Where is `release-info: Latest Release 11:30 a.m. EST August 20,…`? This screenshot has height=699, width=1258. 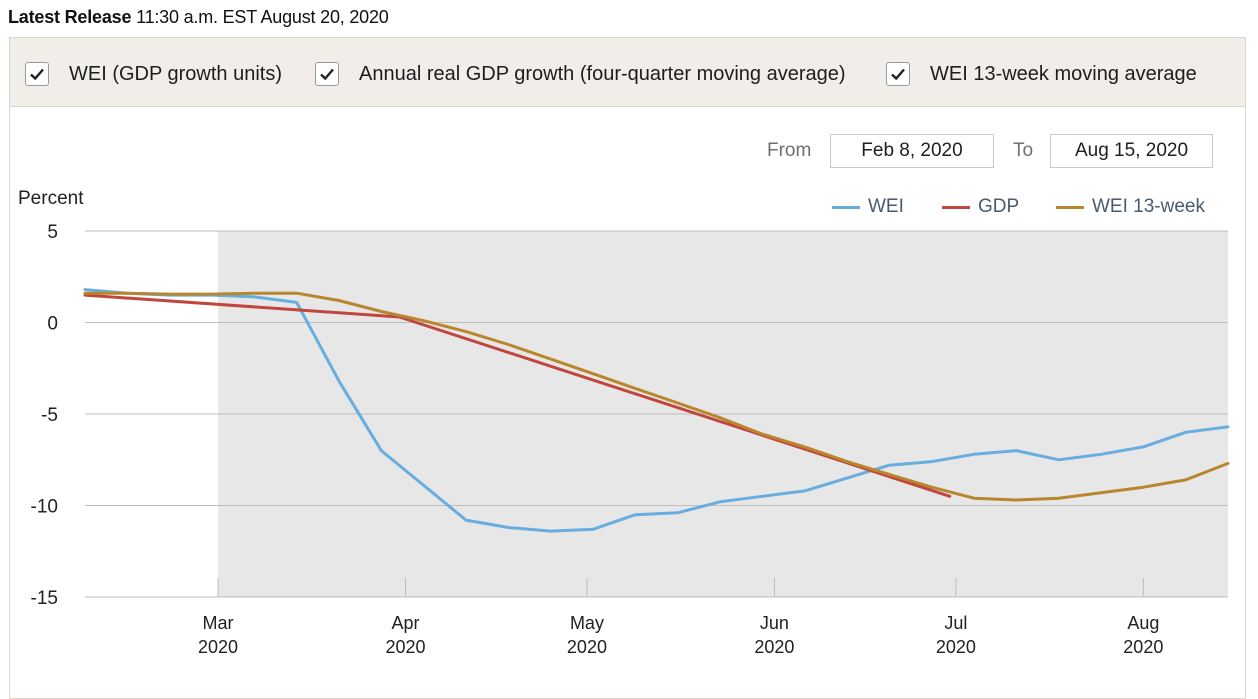
release-info: Latest Release 11:30 a.m. EST August 20,… is located at coordinates (198, 17).